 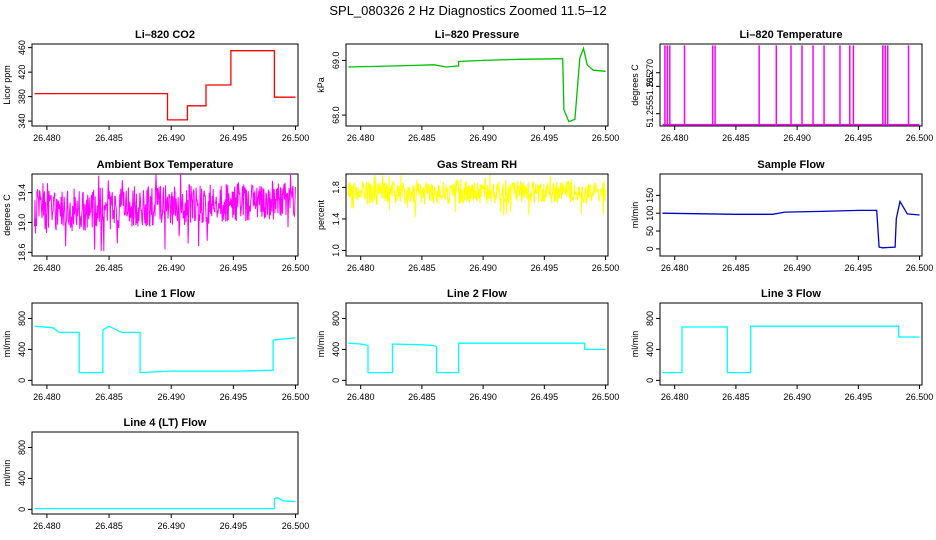 What do you see at coordinates (791, 165) in the screenshot?
I see `panel-title: Sample Flow` at bounding box center [791, 165].